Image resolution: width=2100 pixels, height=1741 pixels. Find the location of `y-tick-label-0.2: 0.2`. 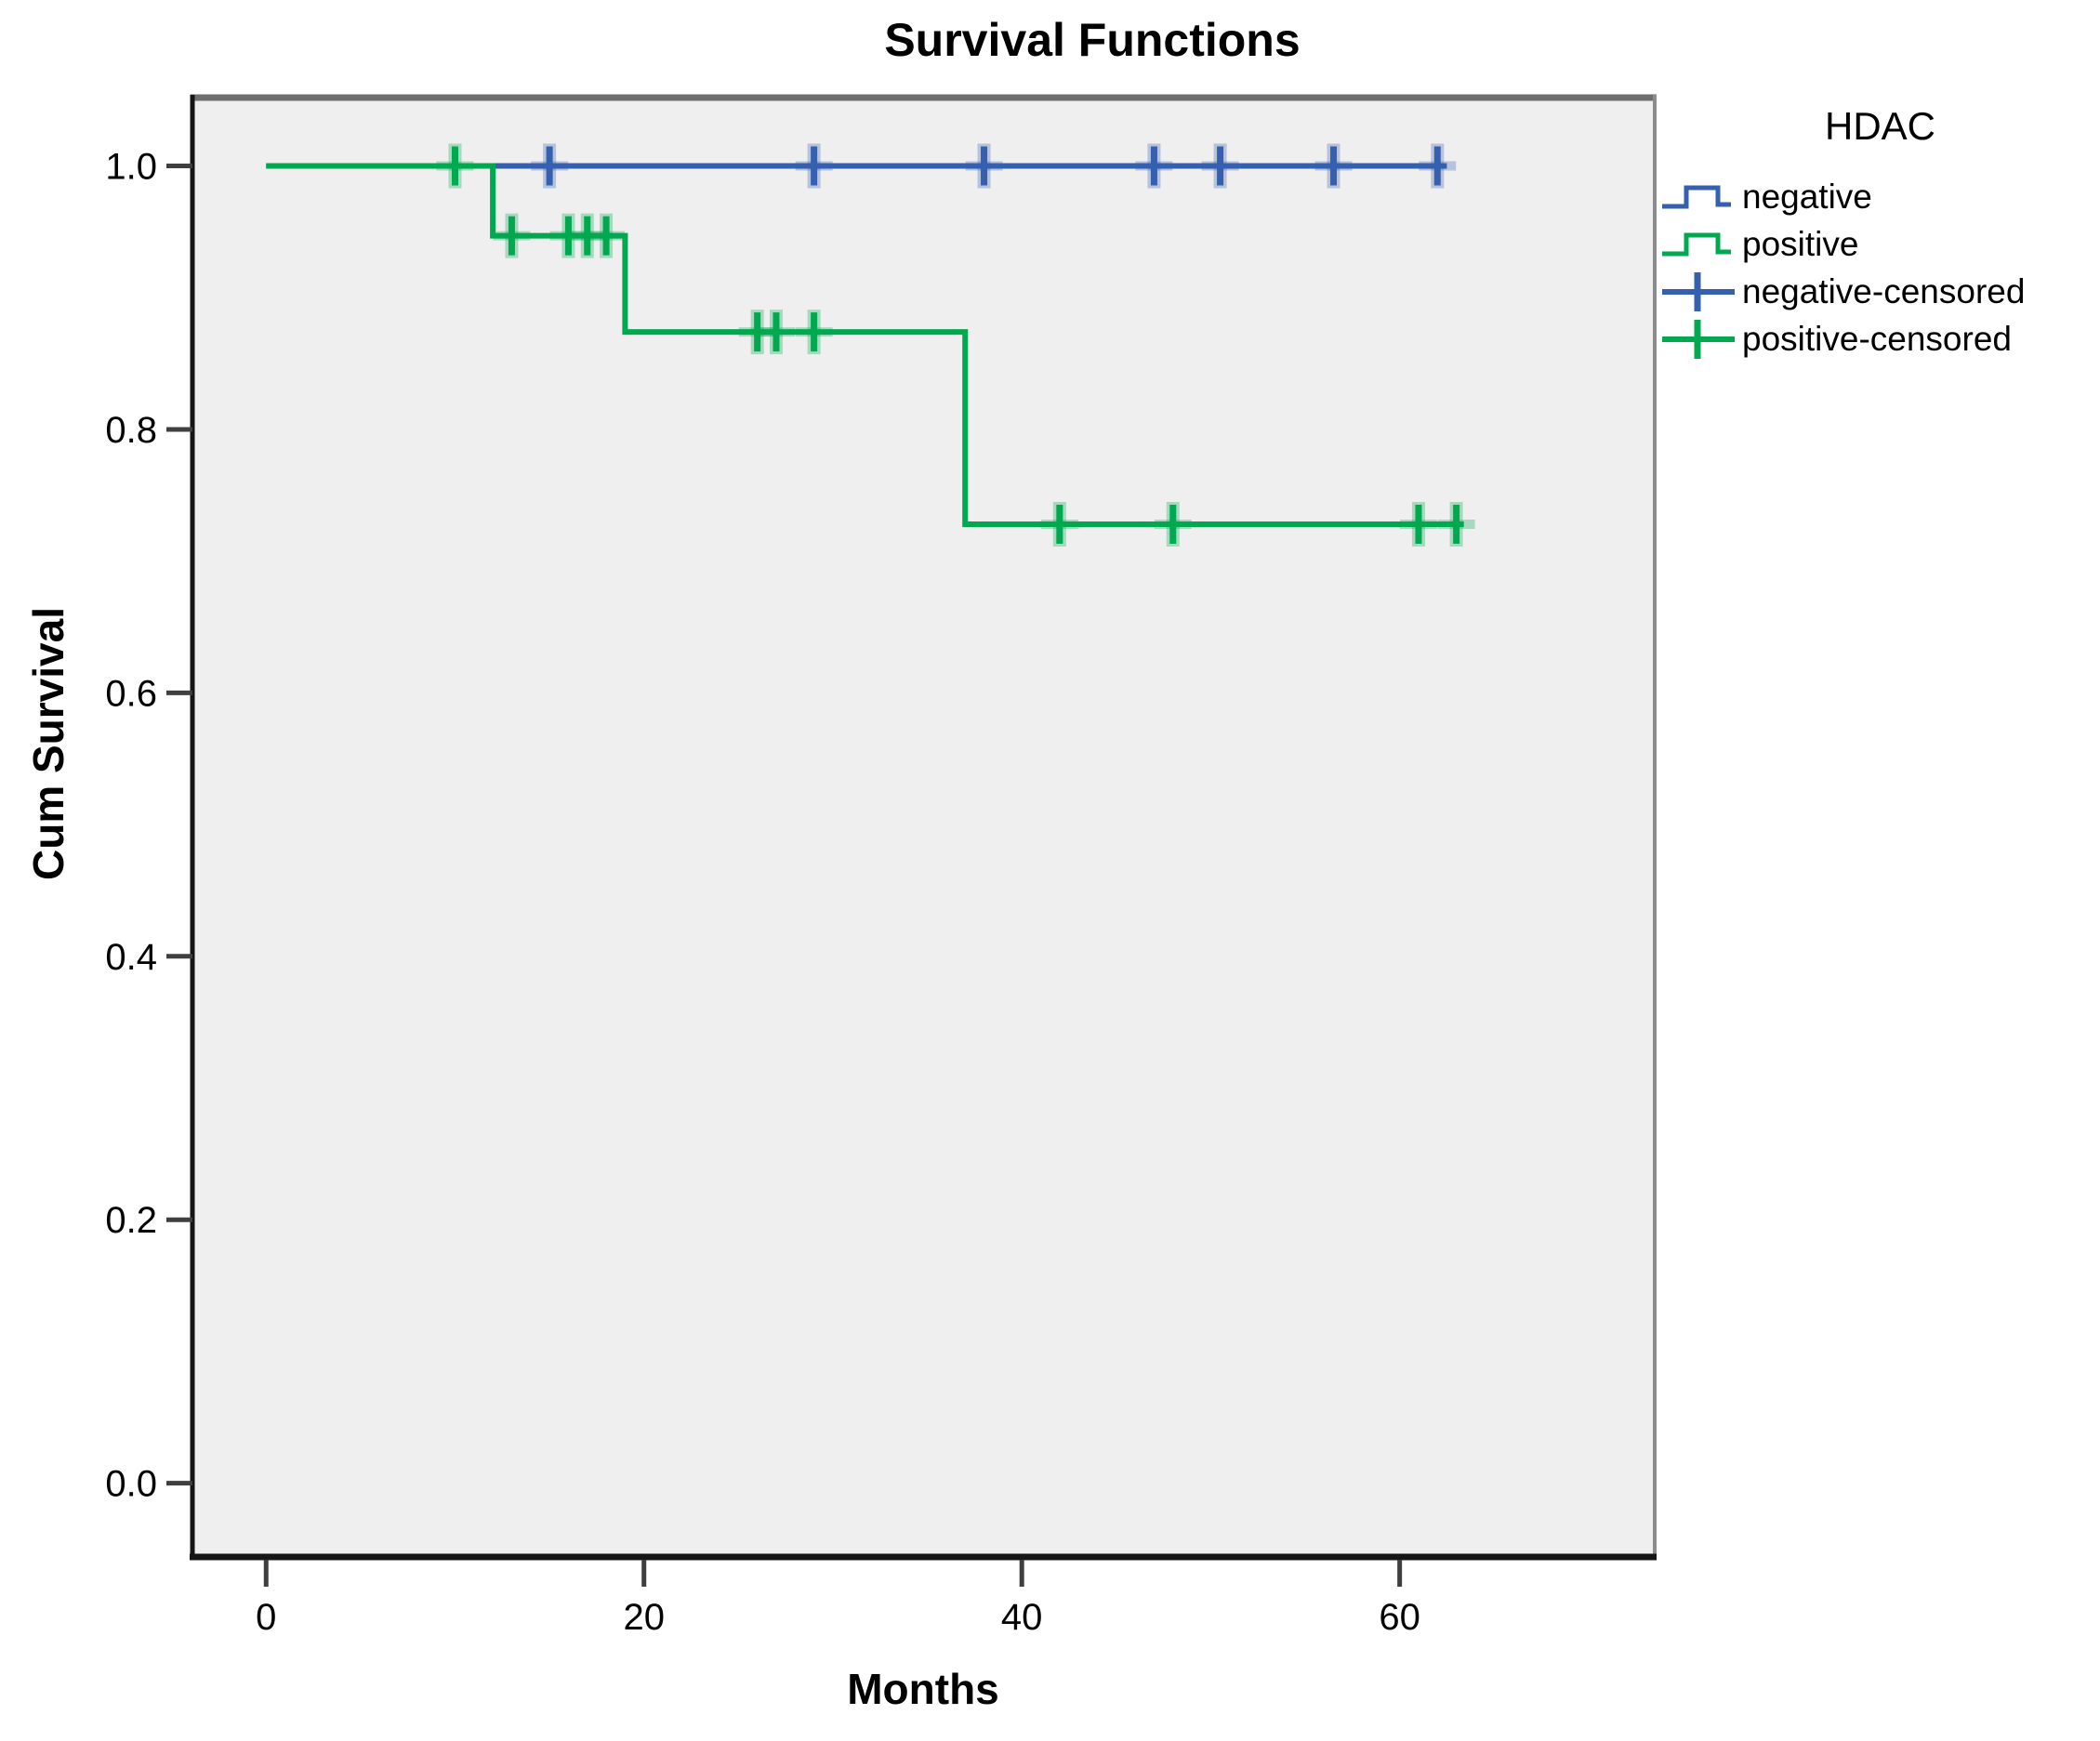

y-tick-label-0.2: 0.2 is located at coordinates (131, 1220).